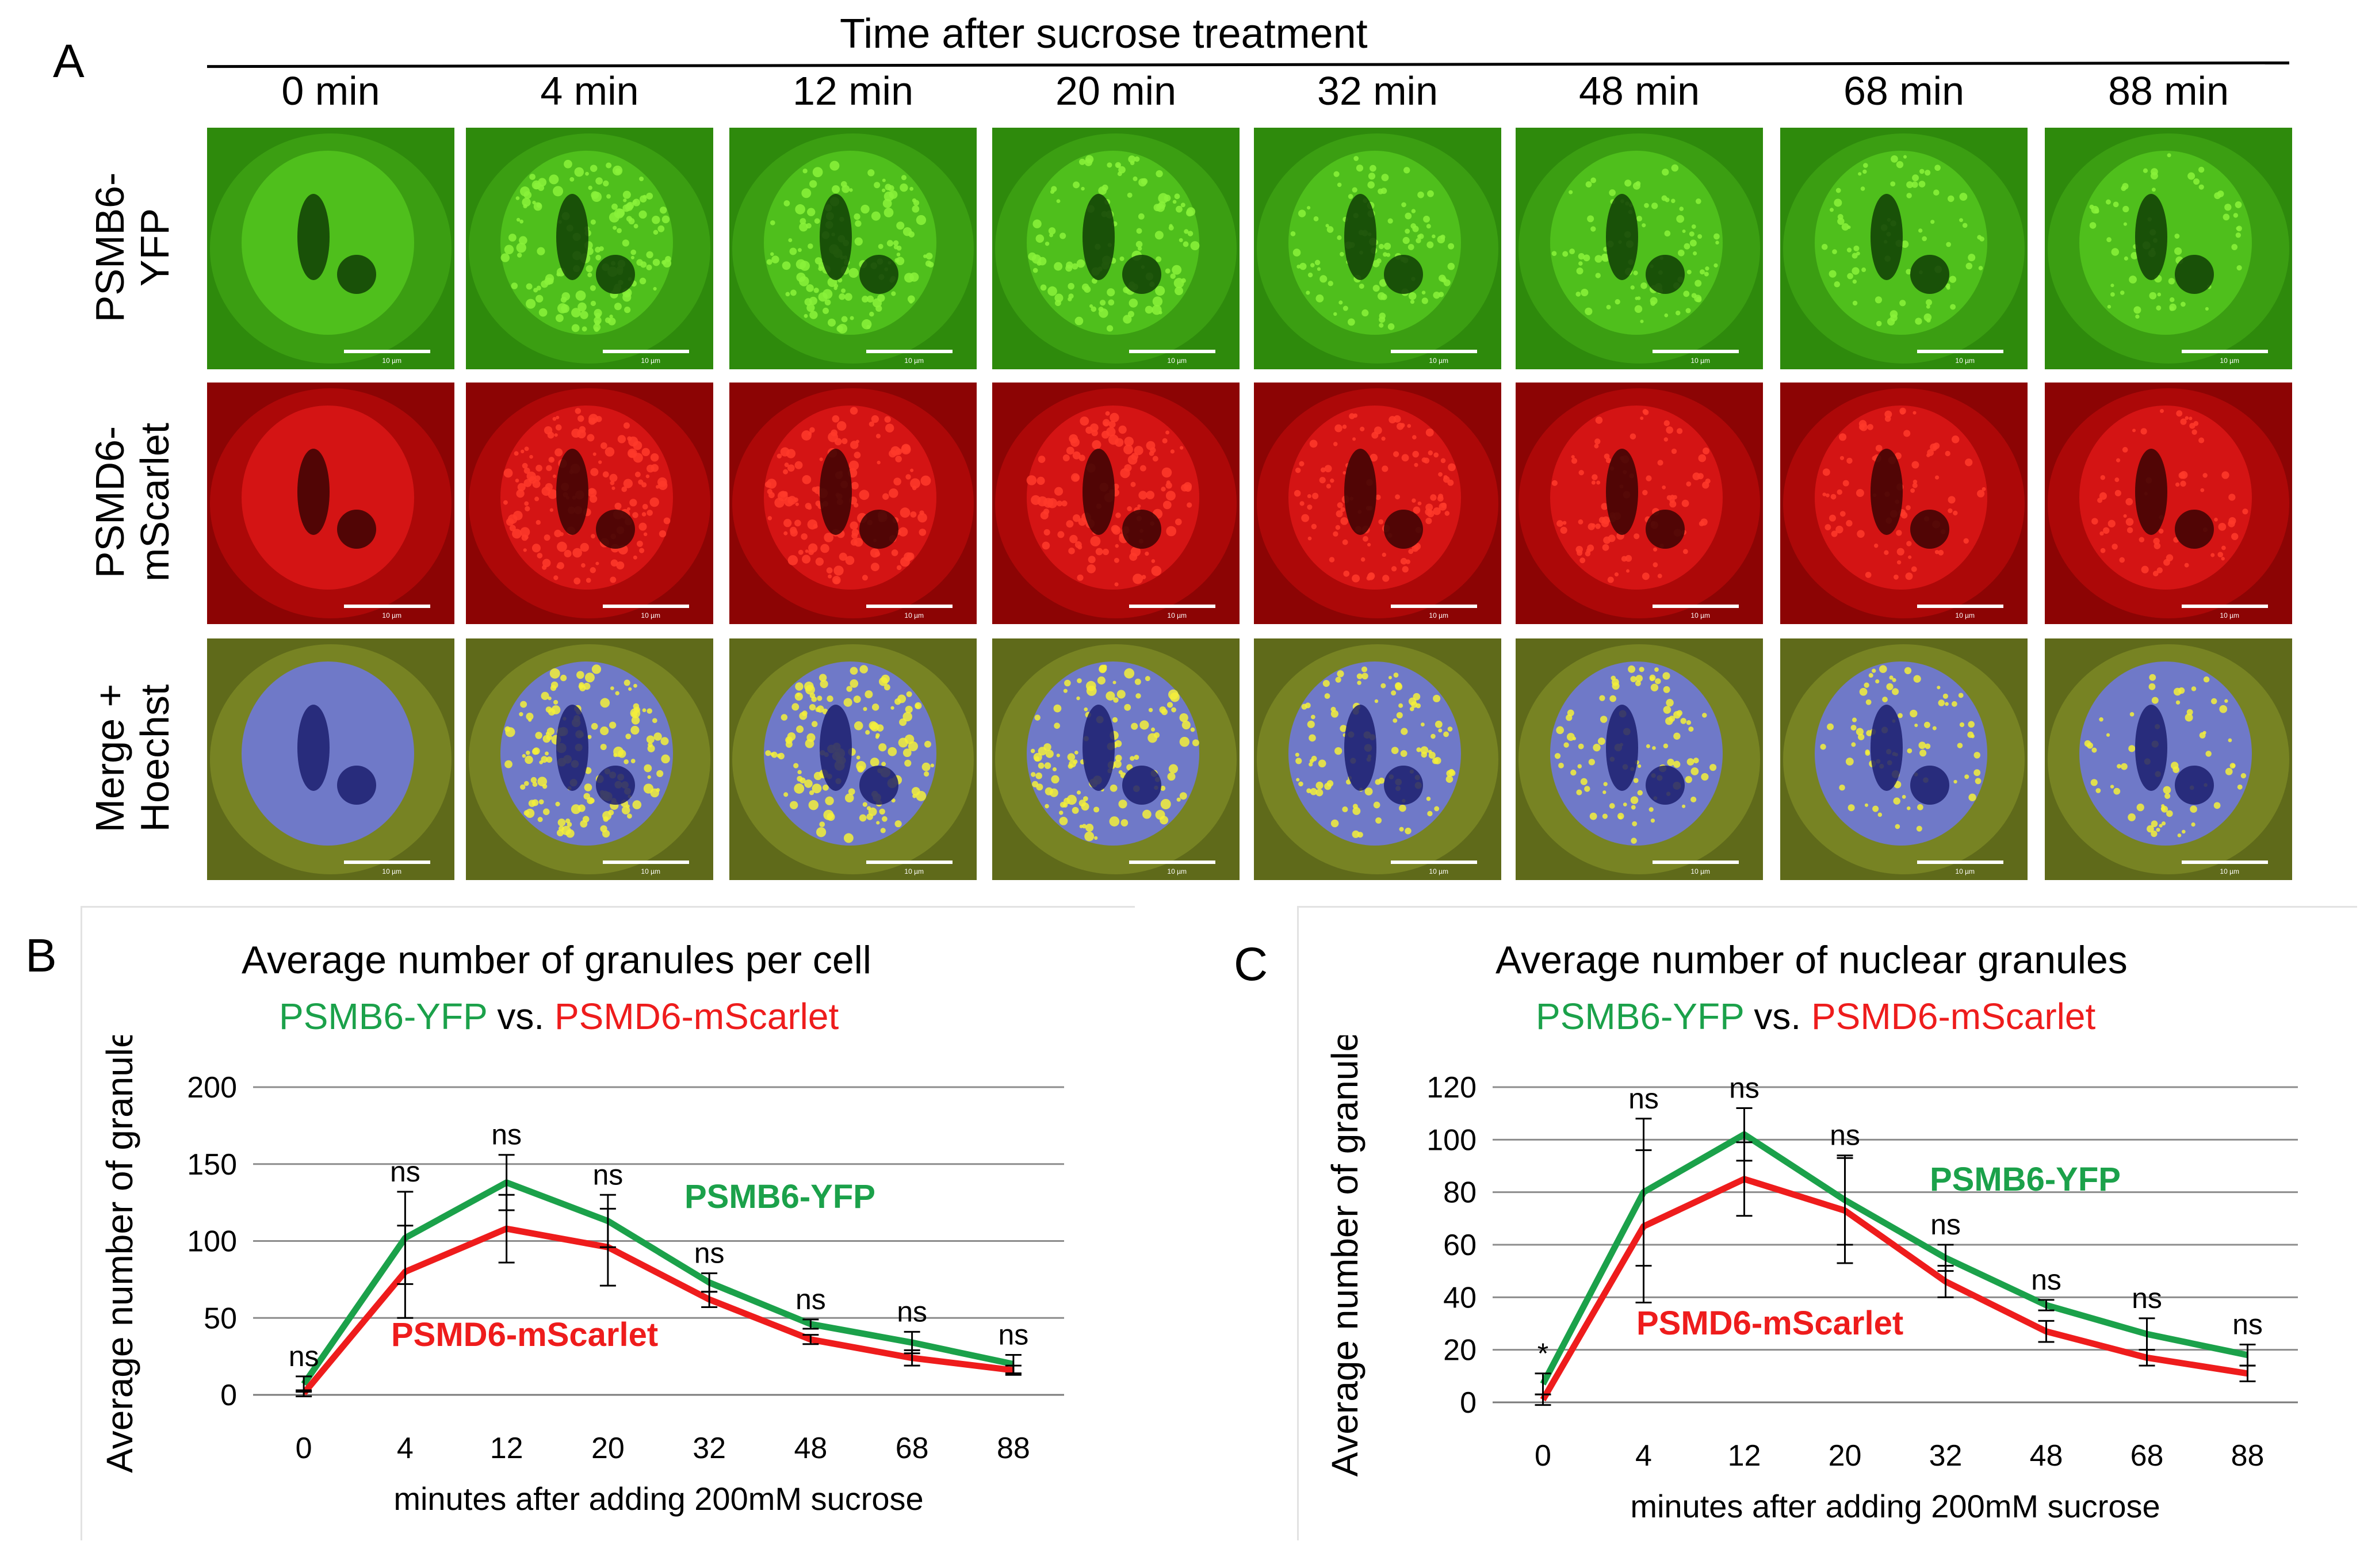 The image size is (2360, 1568). What do you see at coordinates (1104, 34) in the screenshot?
I see `panel-a-title: Time after sucrose treatment` at bounding box center [1104, 34].